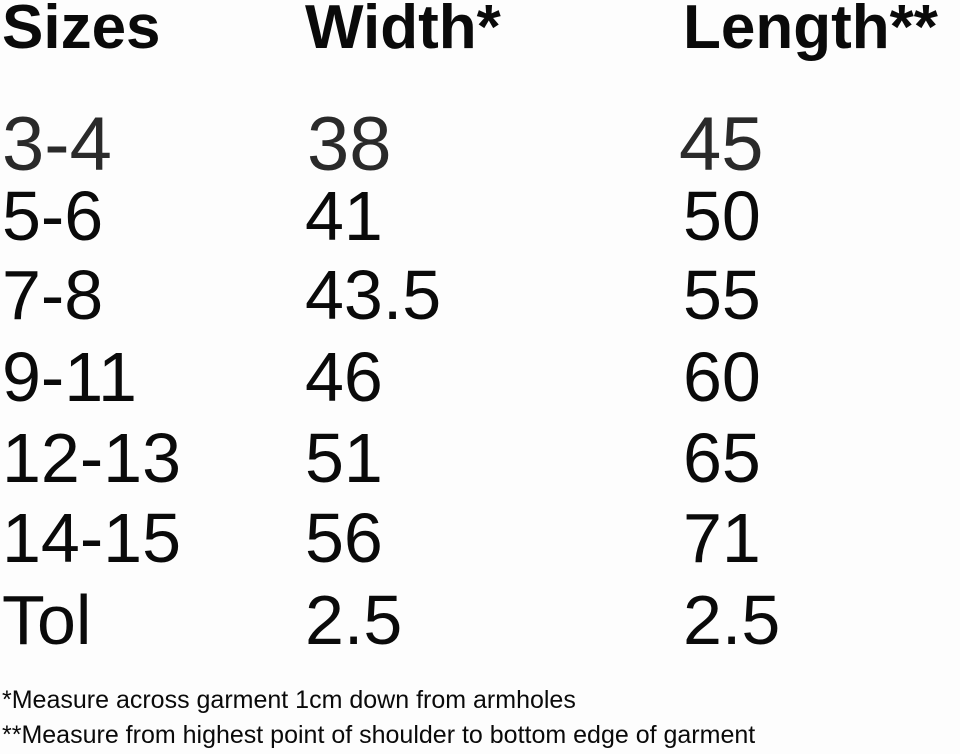 Image resolution: width=960 pixels, height=754 pixels. Describe the element at coordinates (722, 216) in the screenshot. I see `length-cell: 50` at that location.